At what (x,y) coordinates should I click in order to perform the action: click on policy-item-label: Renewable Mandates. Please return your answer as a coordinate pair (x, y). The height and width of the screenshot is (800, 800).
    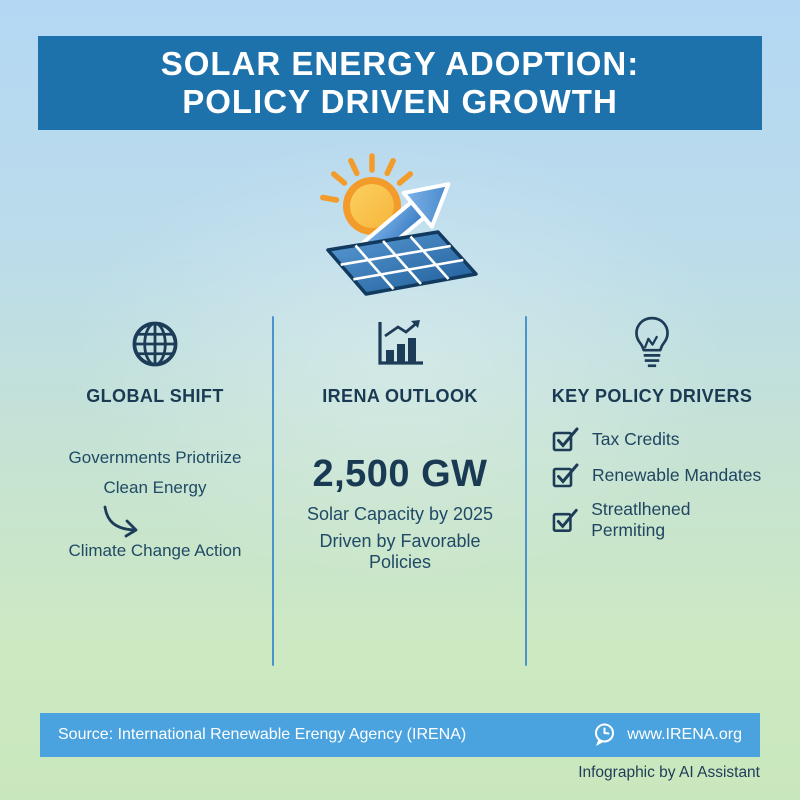
    Looking at the image, I should click on (677, 475).